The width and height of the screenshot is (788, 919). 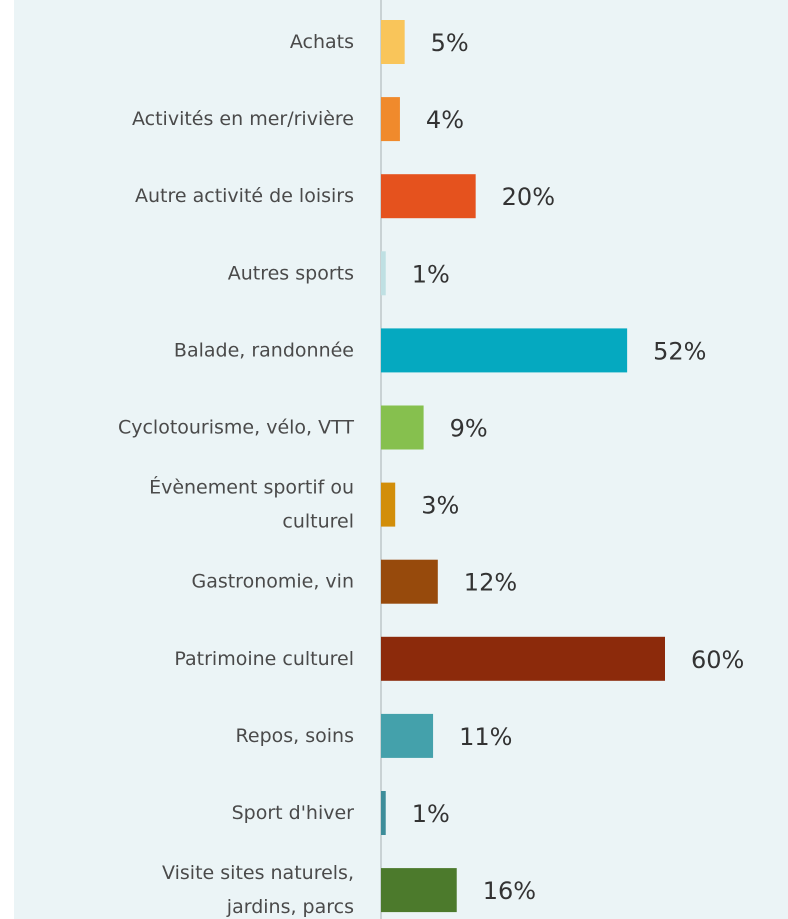 I want to click on value-label: 11%, so click(x=485, y=737).